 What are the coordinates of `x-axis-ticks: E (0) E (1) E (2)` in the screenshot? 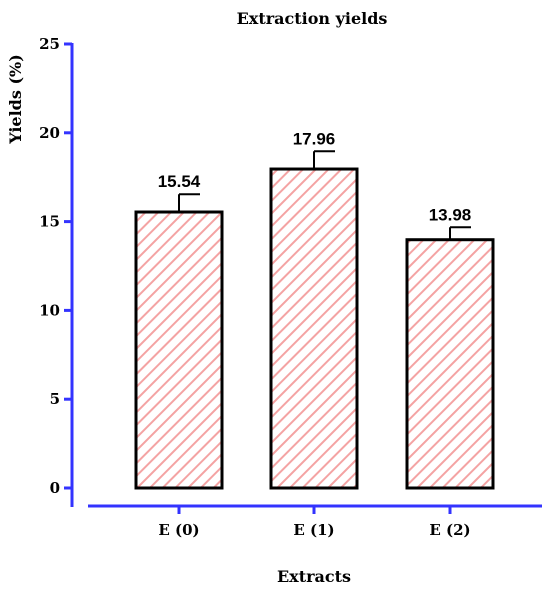 It's located at (314, 522).